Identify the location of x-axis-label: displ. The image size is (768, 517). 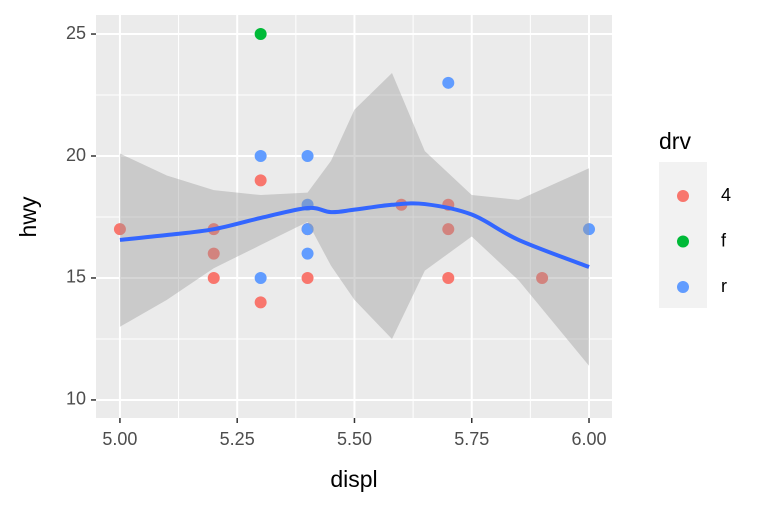
(353, 479).